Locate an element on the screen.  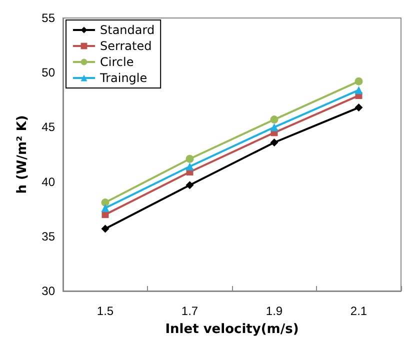
x-tick-label: 1.5 is located at coordinates (105, 311).